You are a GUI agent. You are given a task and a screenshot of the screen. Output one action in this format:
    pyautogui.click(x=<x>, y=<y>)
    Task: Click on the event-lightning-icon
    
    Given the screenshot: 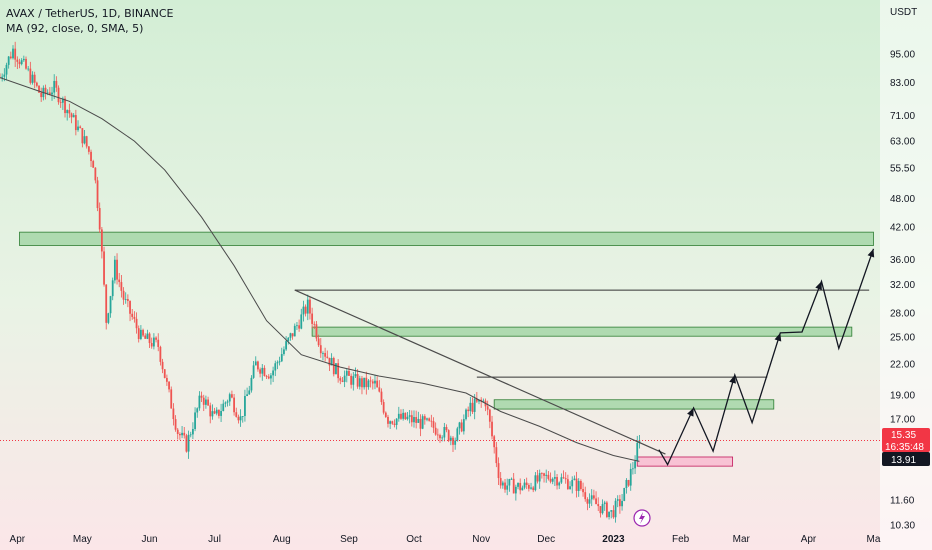 What is the action you would take?
    pyautogui.click(x=642, y=518)
    